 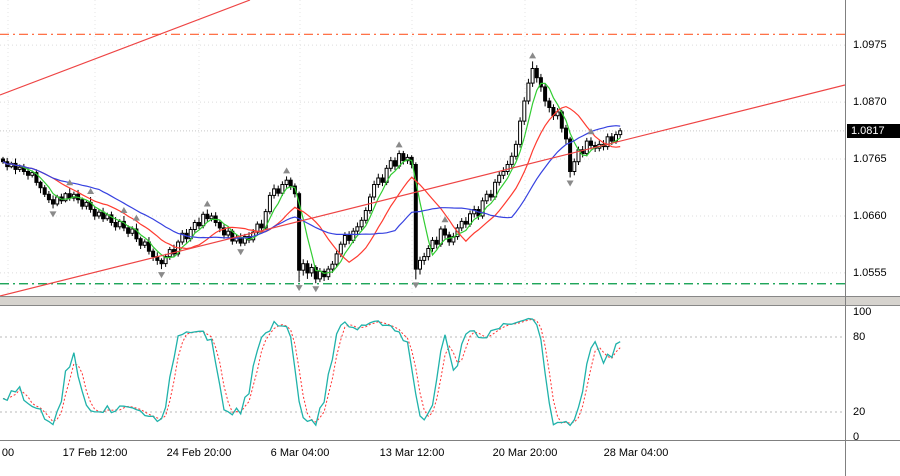 What do you see at coordinates (636, 453) in the screenshot?
I see `time-axis-label: 28 Mar 04:00` at bounding box center [636, 453].